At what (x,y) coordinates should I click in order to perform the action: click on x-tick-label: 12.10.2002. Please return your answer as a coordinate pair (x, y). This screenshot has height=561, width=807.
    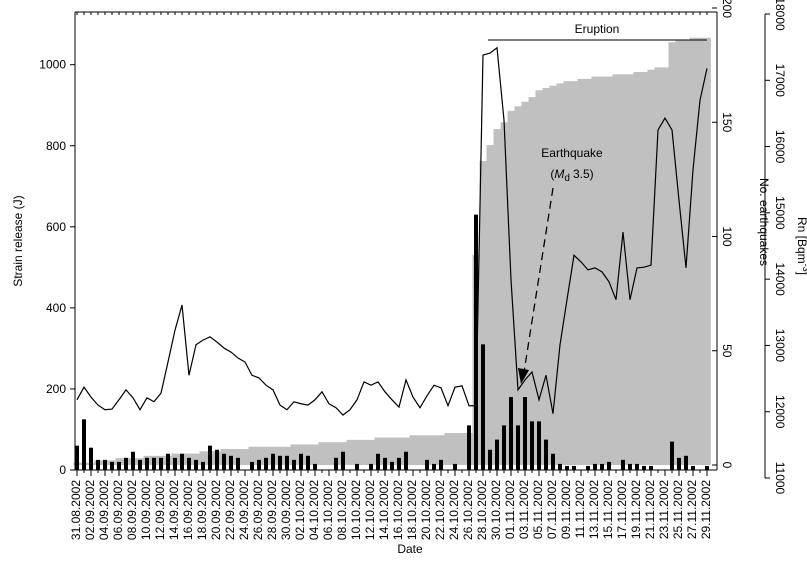
    Looking at the image, I should click on (370, 510).